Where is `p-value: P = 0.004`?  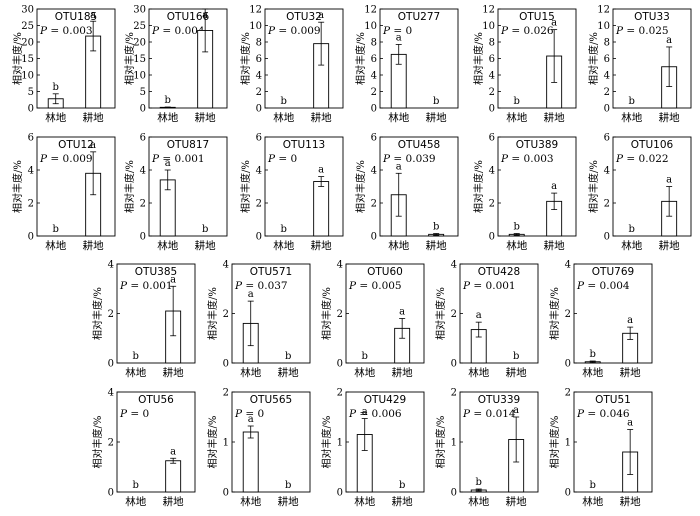
p-value: P = 0.004 is located at coordinates (603, 286).